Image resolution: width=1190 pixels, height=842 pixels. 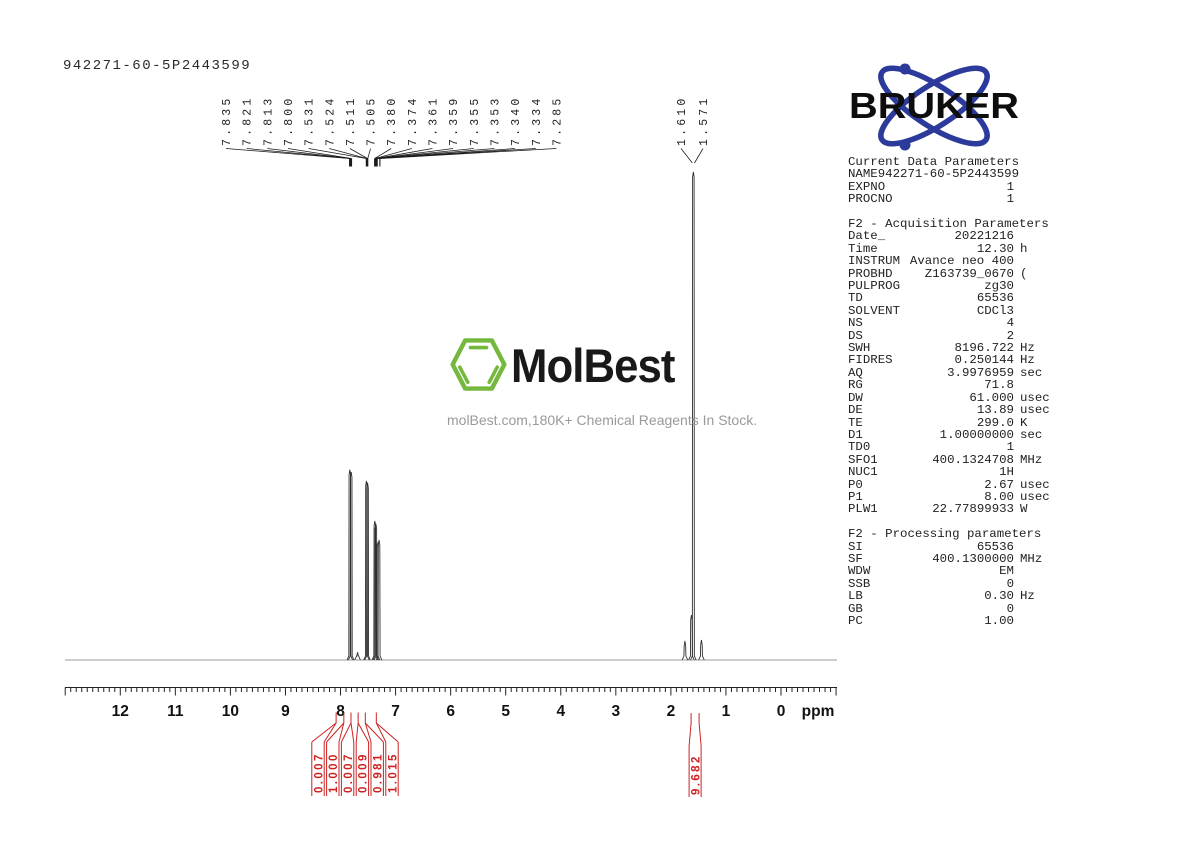 What do you see at coordinates (934, 162) in the screenshot?
I see `param-section-header: Current Data Parameters` at bounding box center [934, 162].